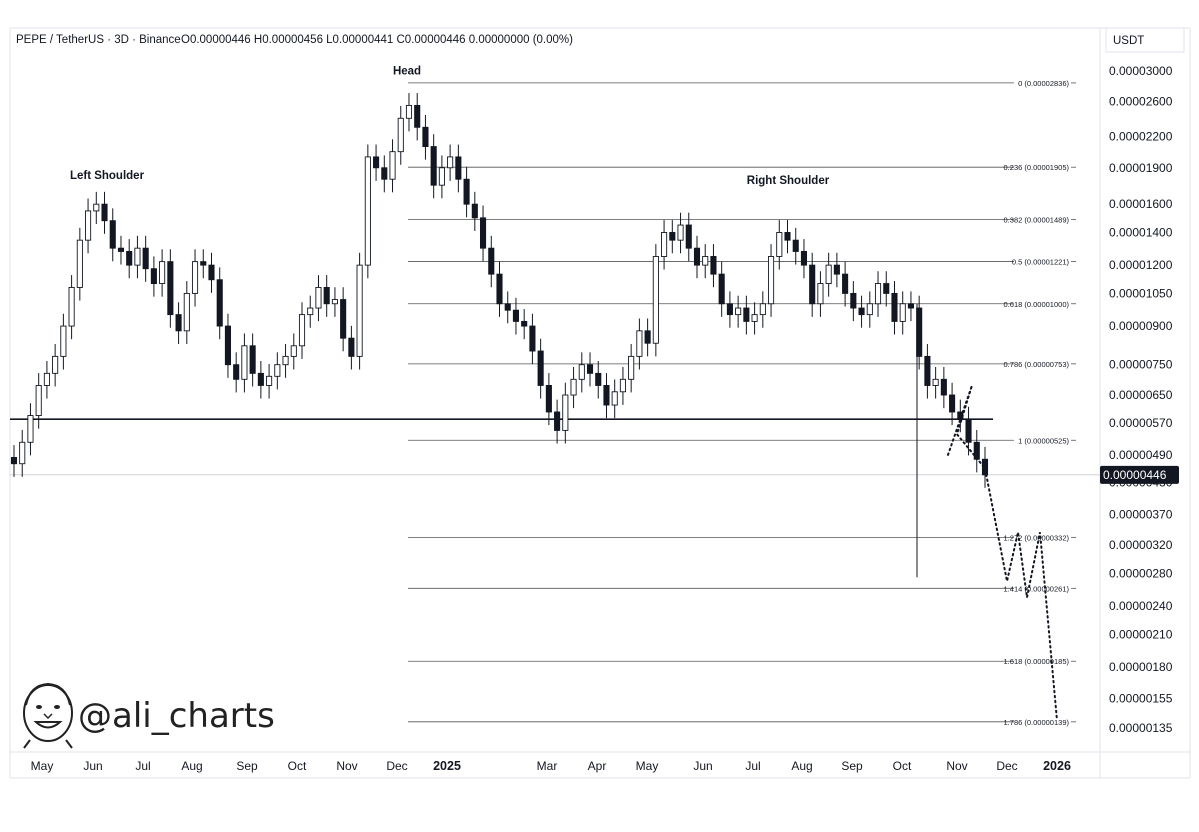  What do you see at coordinates (547, 766) in the screenshot?
I see `x-tick-label: Mar` at bounding box center [547, 766].